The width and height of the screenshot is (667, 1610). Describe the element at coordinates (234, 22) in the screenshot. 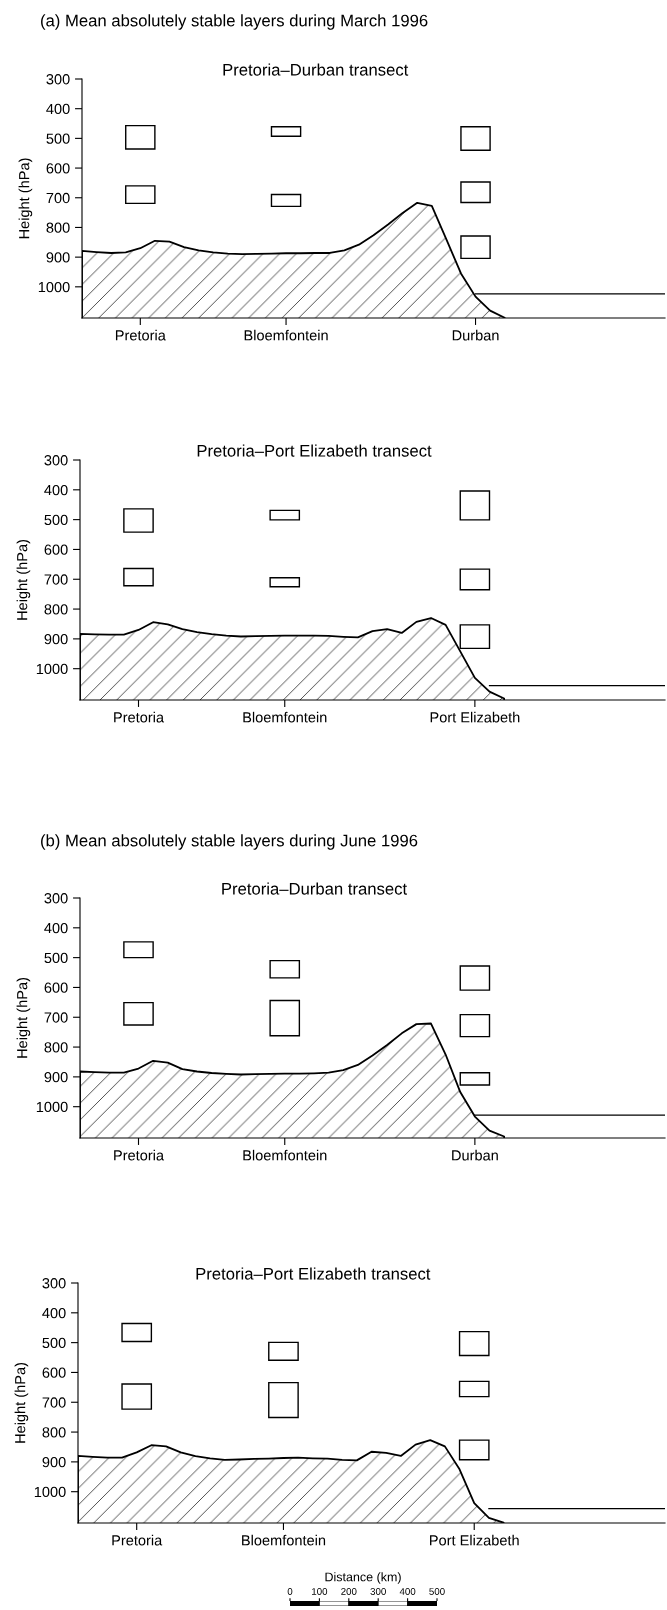

I see `text: (a) Mean absolutely stable layers during March 1996` at that location.